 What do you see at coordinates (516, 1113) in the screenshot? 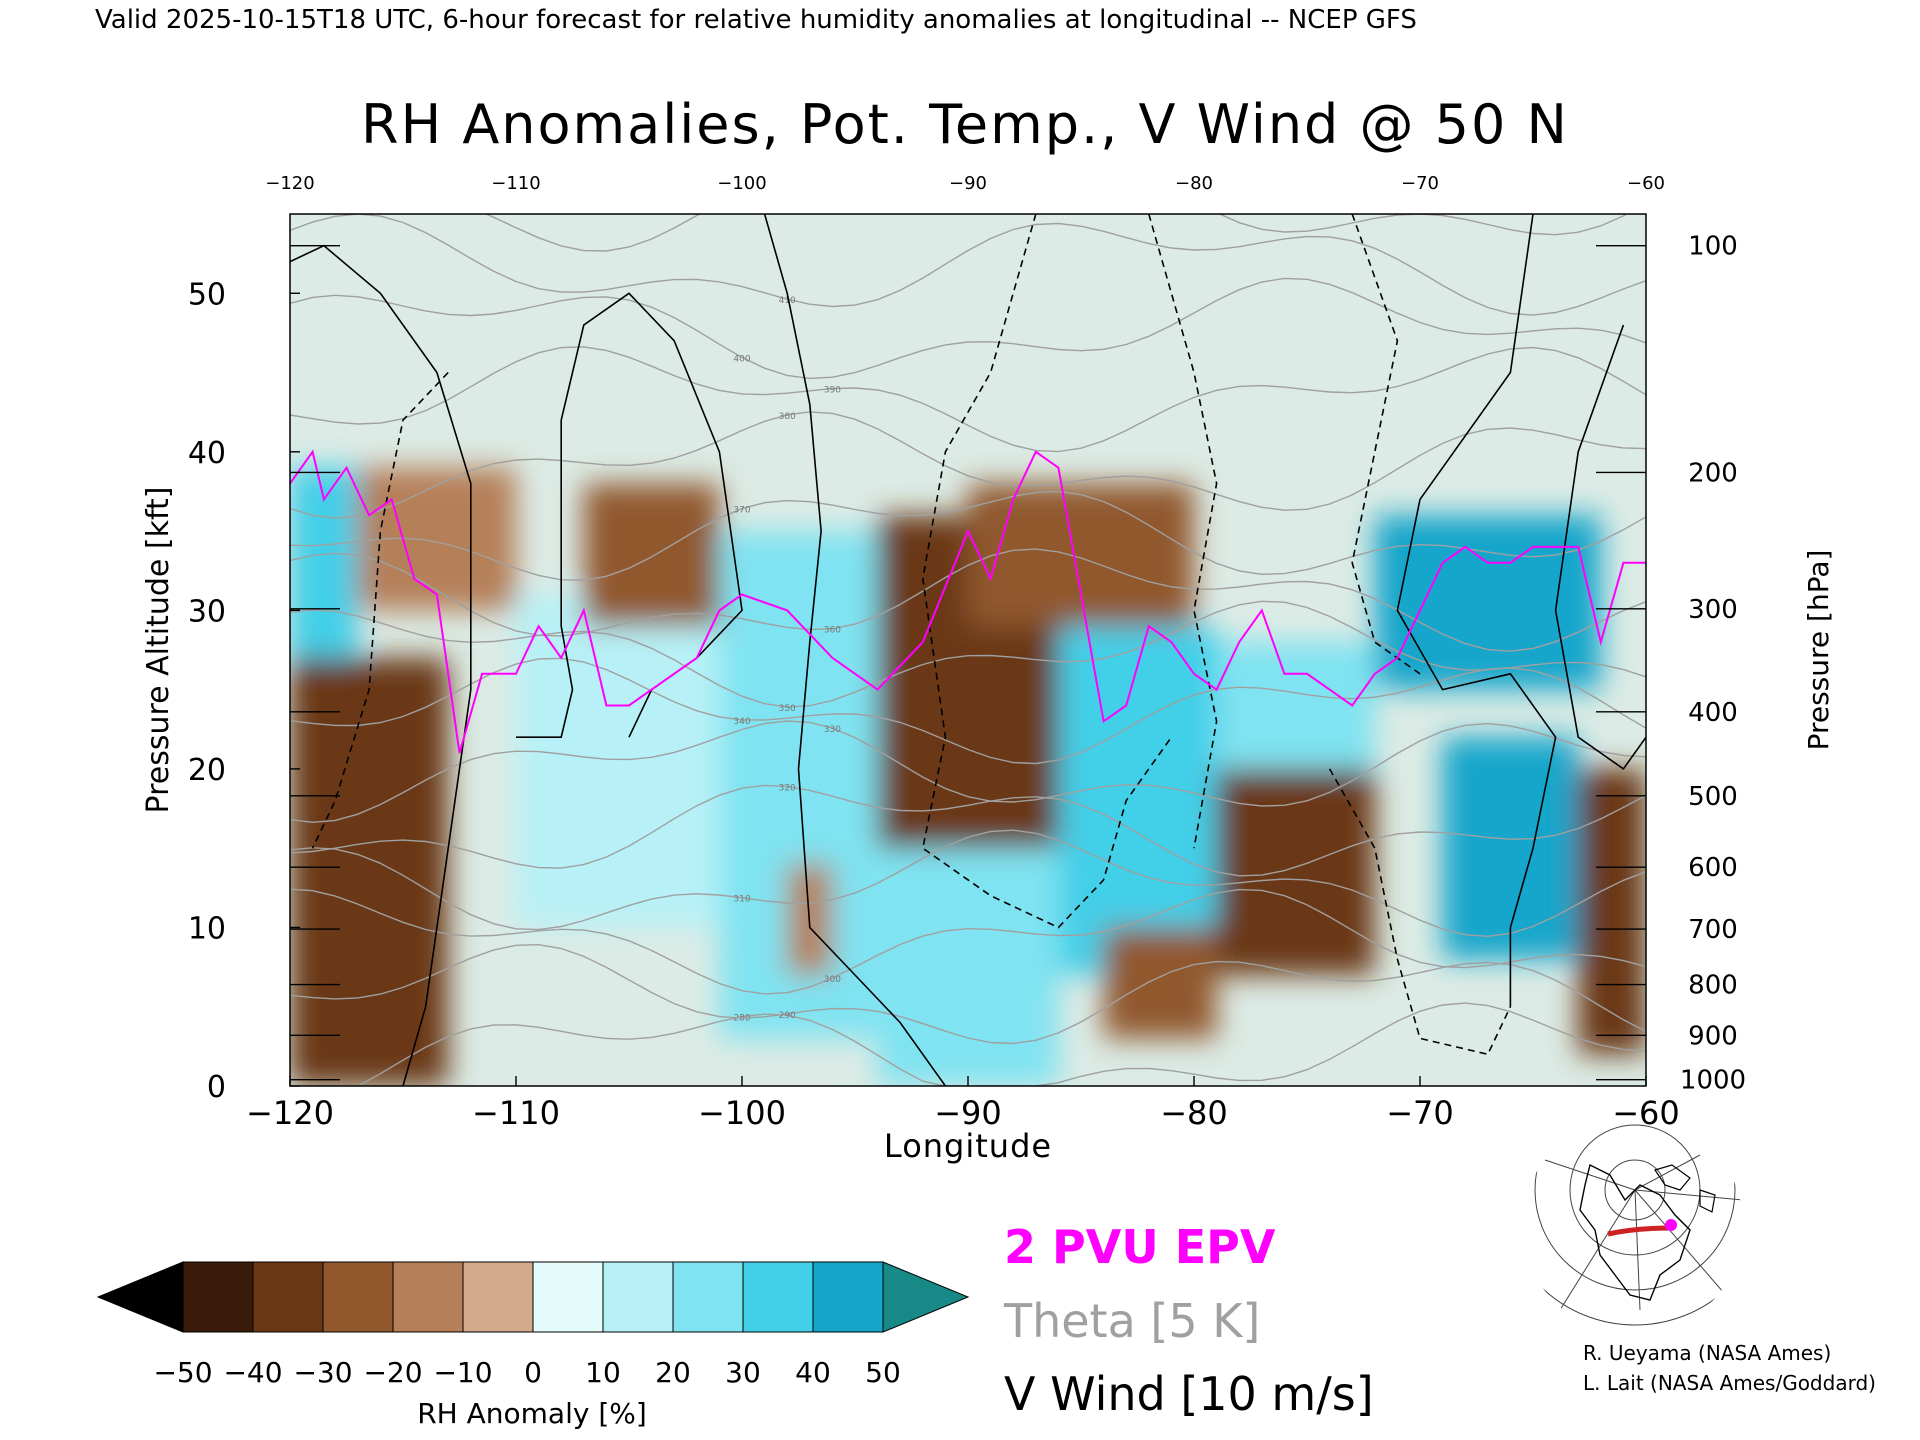
I see `x-tick-label: −110` at bounding box center [516, 1113].